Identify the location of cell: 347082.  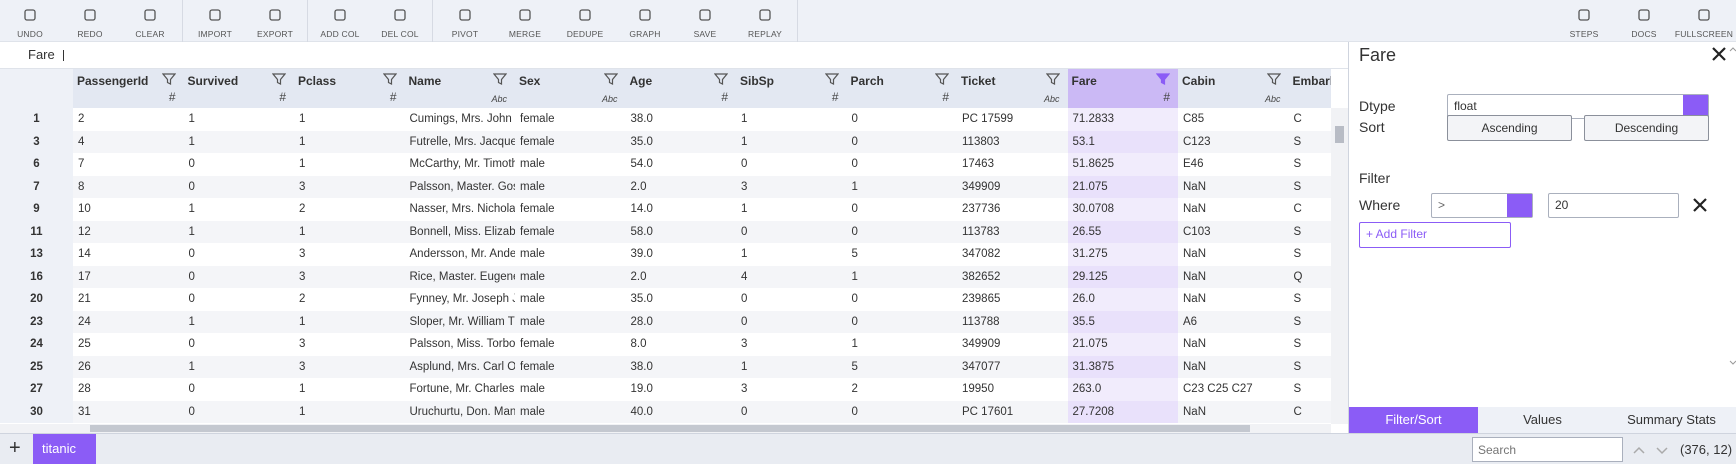
(1015, 254).